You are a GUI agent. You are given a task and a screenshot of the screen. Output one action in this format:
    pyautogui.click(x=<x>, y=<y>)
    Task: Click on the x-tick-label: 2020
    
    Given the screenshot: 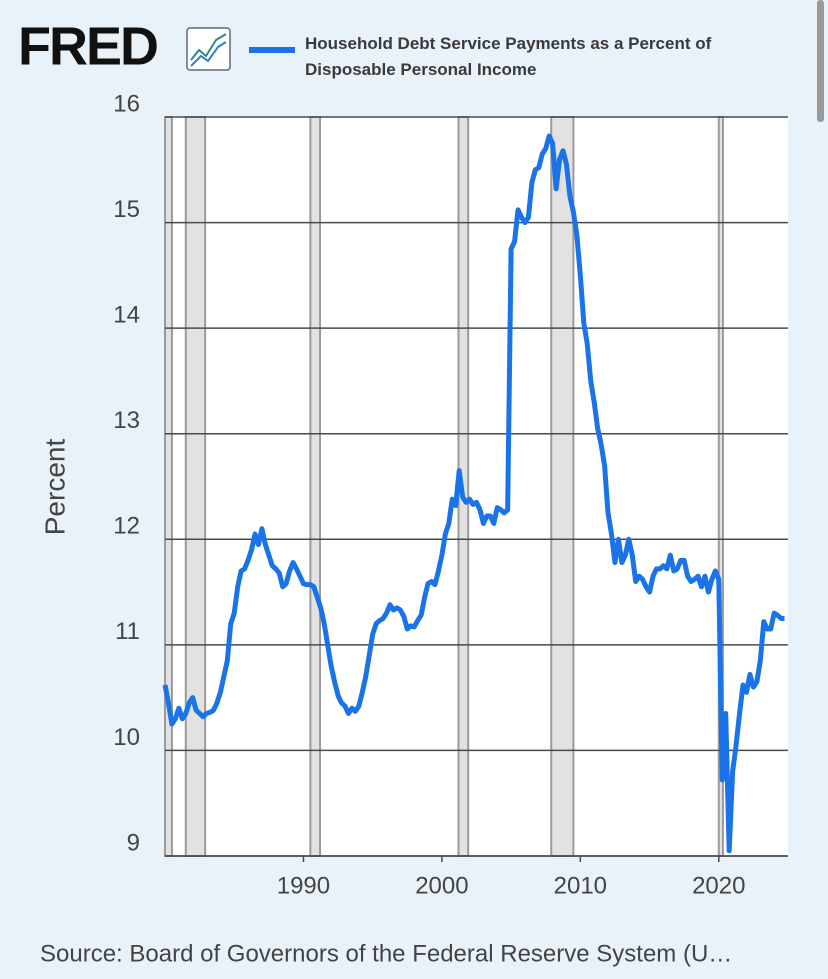 What is the action you would take?
    pyautogui.click(x=718, y=885)
    